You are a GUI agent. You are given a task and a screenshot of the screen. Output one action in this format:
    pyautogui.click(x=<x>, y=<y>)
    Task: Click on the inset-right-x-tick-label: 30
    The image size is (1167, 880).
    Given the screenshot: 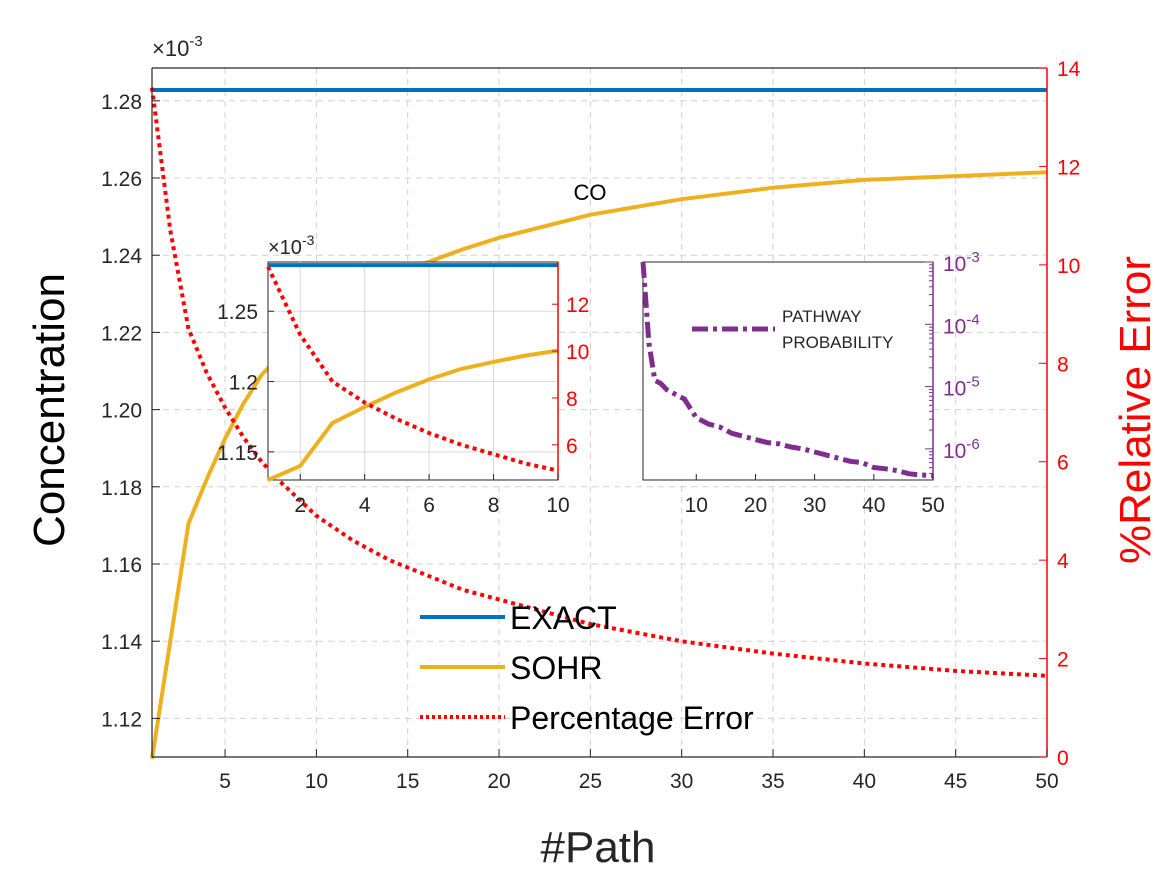 What is the action you would take?
    pyautogui.click(x=814, y=505)
    